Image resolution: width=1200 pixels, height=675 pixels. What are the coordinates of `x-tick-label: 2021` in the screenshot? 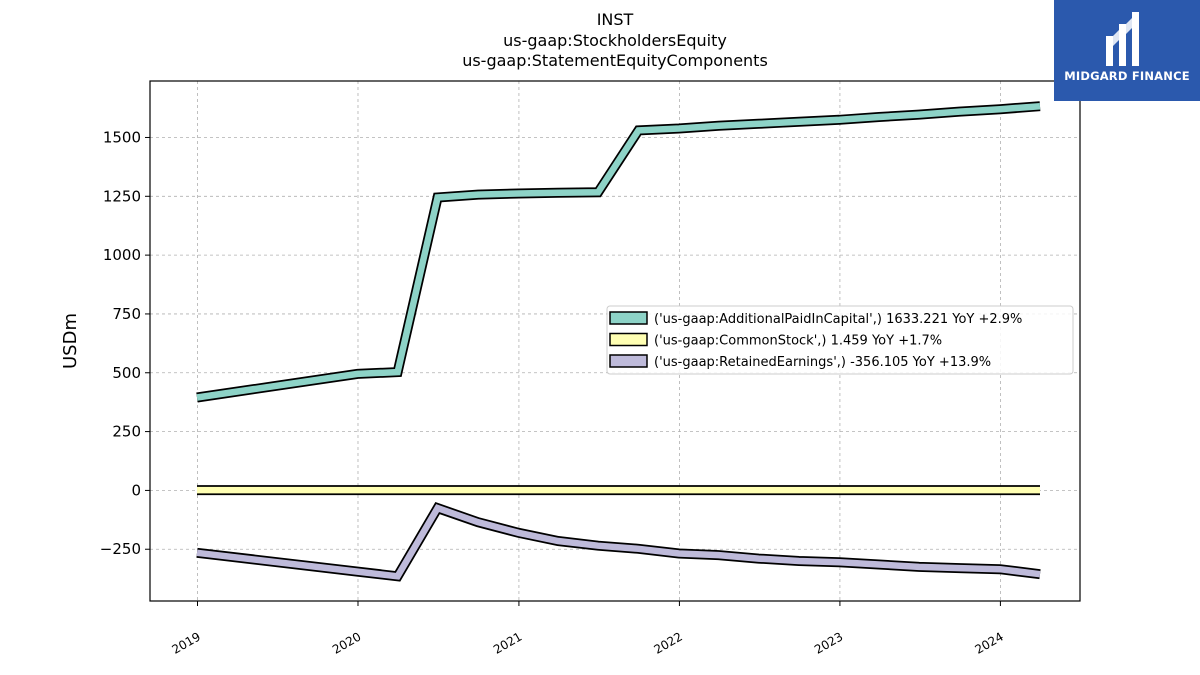 It's located at (507, 642).